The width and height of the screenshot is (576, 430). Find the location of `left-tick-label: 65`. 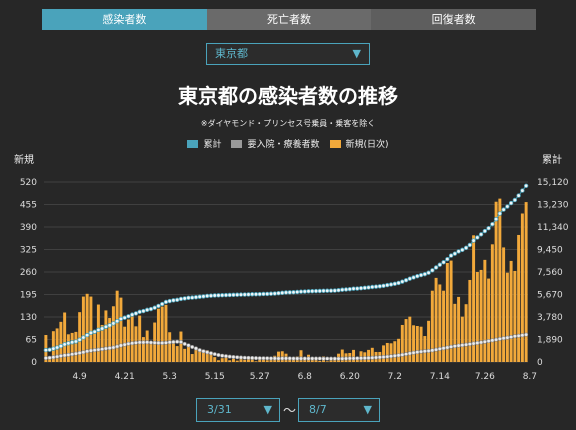

left-tick-label: 65 is located at coordinates (31, 341).